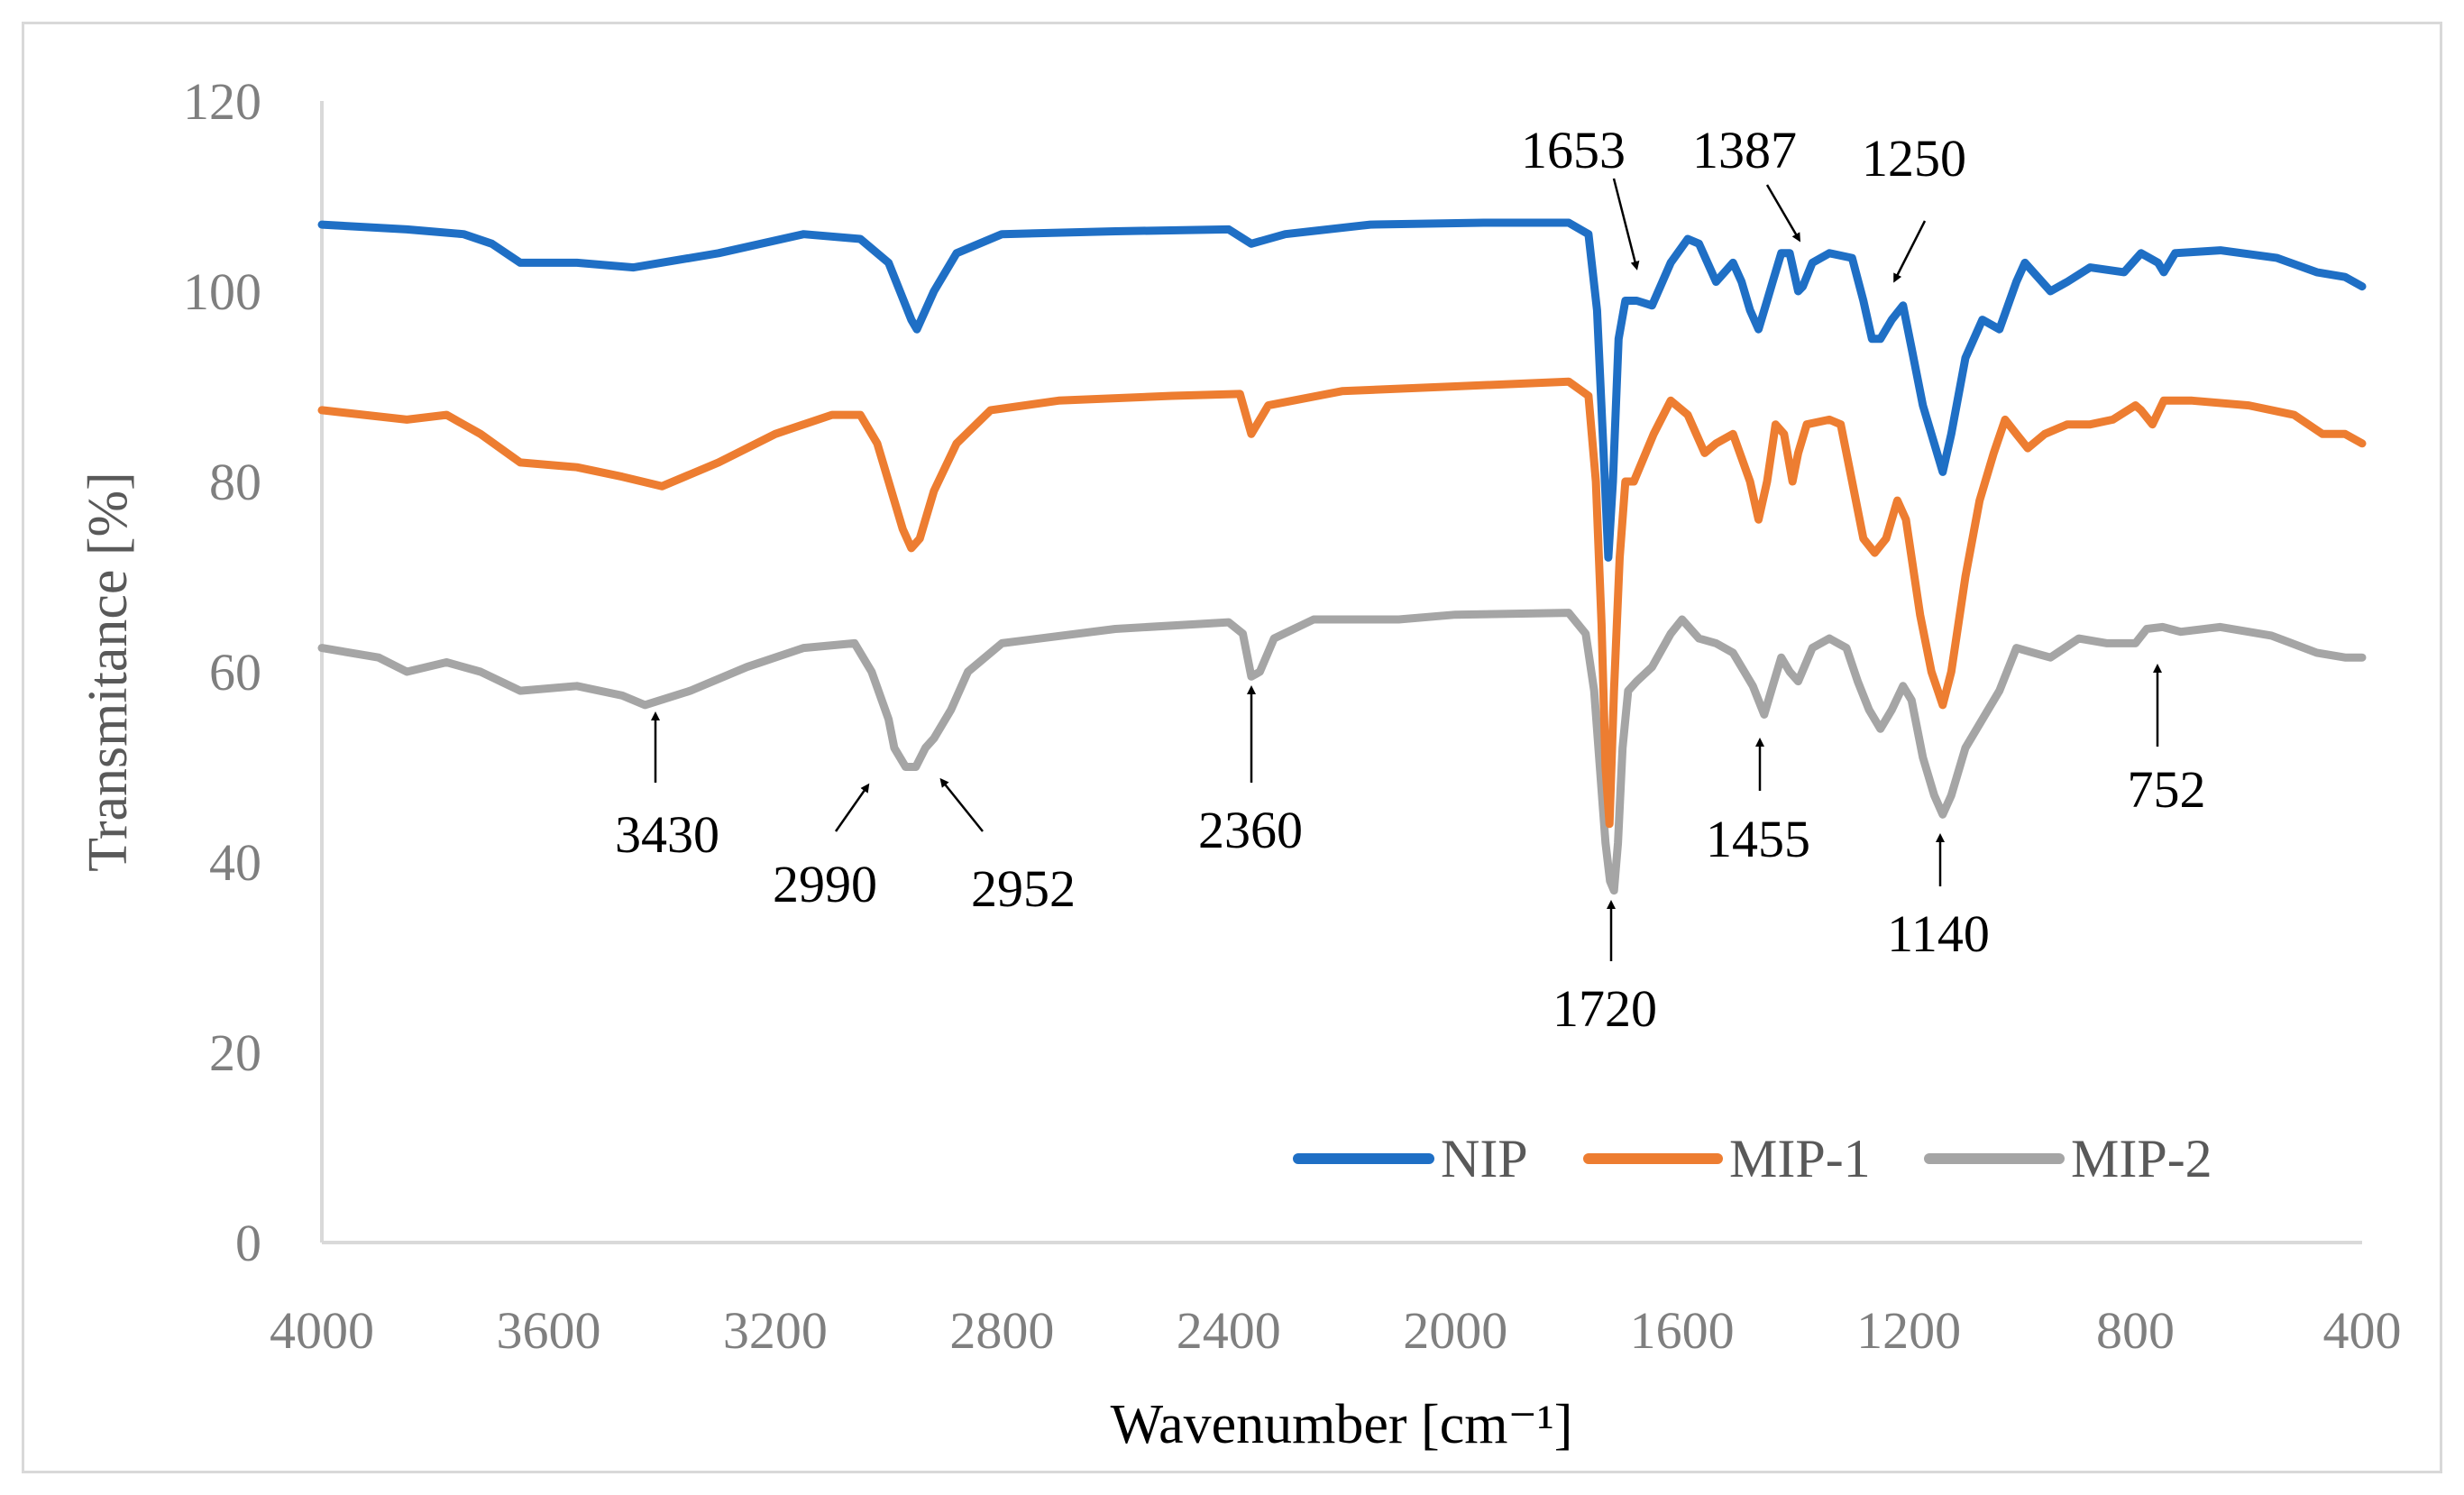 The width and height of the screenshot is (2464, 1495). I want to click on x-tick-label: 2800, so click(1001, 1330).